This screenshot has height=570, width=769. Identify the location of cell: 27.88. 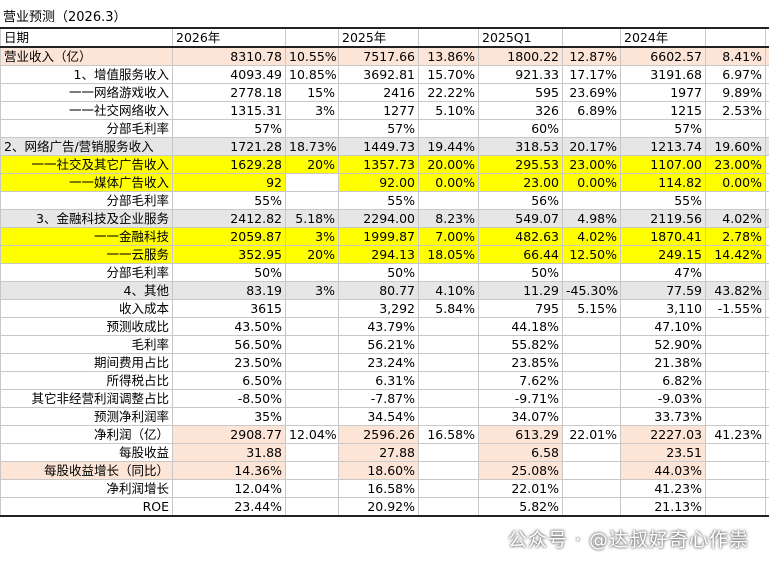
(378, 452).